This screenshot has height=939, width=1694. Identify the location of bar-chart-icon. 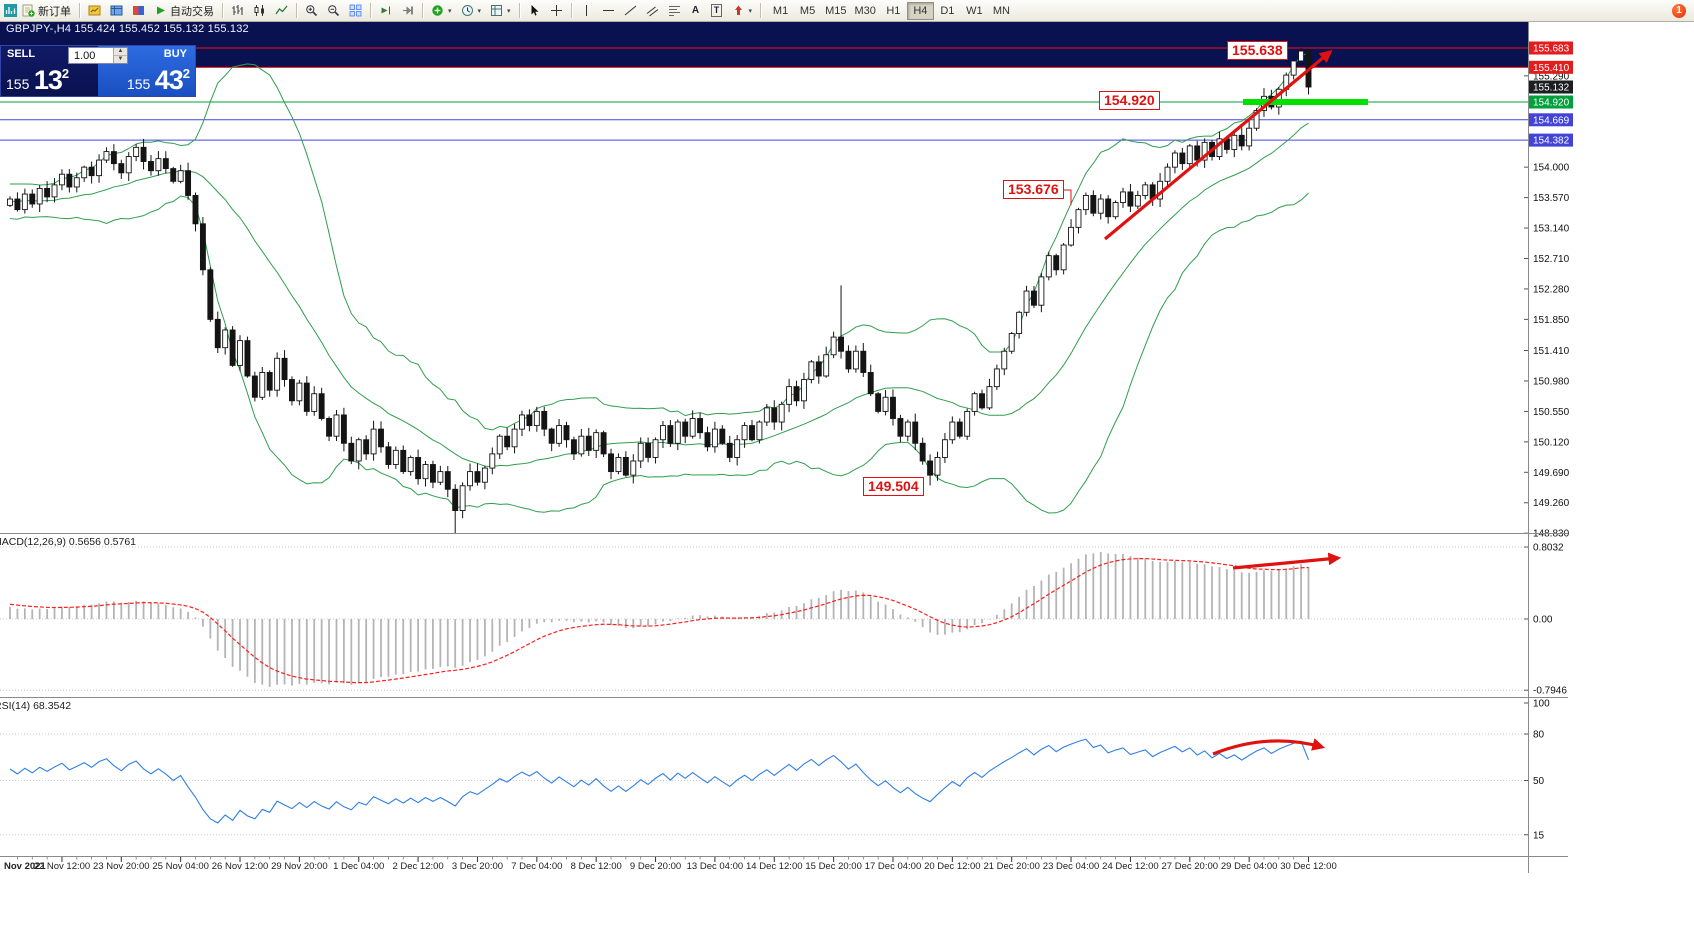
(237, 10).